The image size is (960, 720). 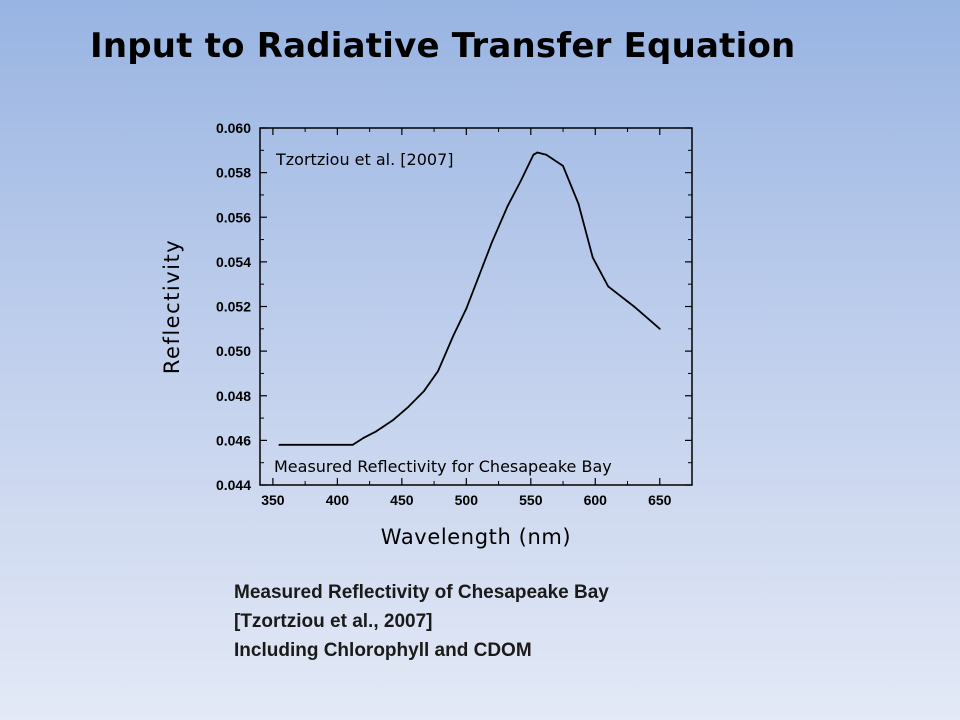 What do you see at coordinates (596, 500) in the screenshot?
I see `x-tick-label: 600` at bounding box center [596, 500].